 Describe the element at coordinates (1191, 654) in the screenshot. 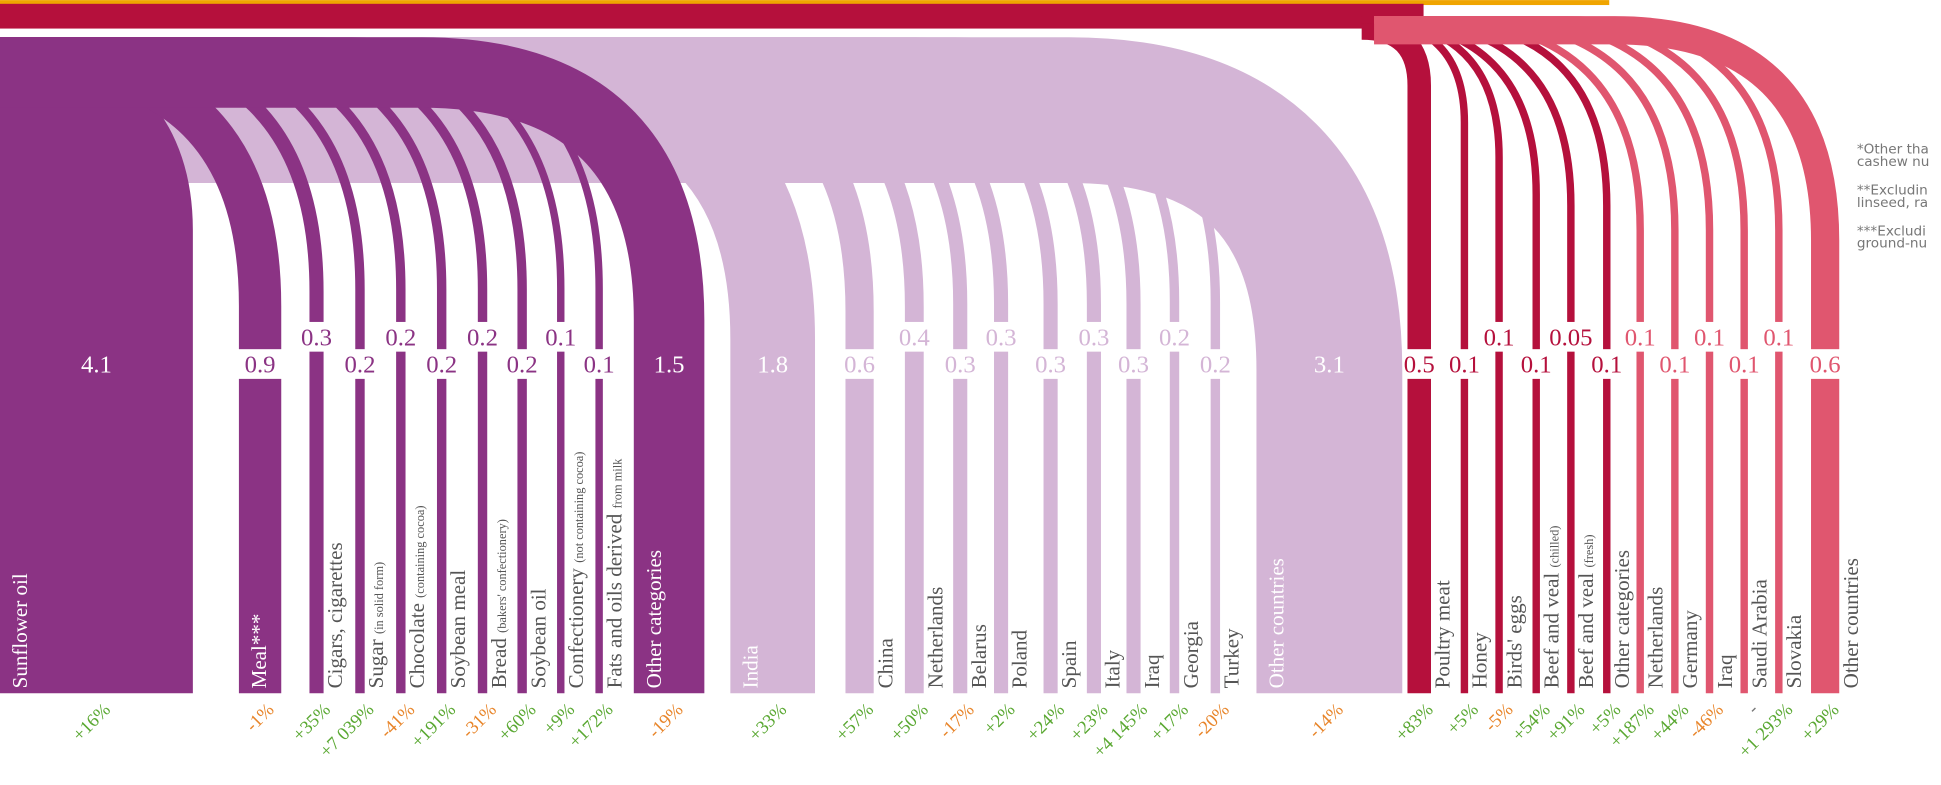

I see `category-name: Georgia` at that location.